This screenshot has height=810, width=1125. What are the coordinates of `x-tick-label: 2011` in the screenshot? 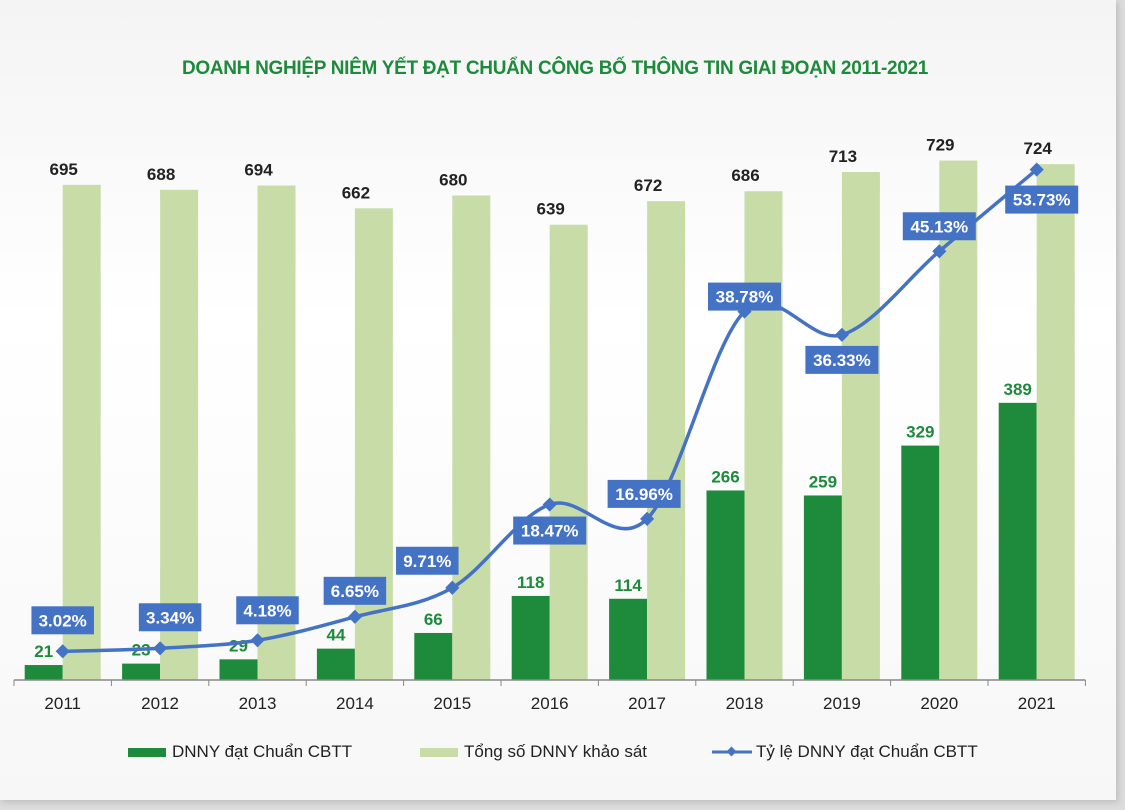 It's located at (62, 703).